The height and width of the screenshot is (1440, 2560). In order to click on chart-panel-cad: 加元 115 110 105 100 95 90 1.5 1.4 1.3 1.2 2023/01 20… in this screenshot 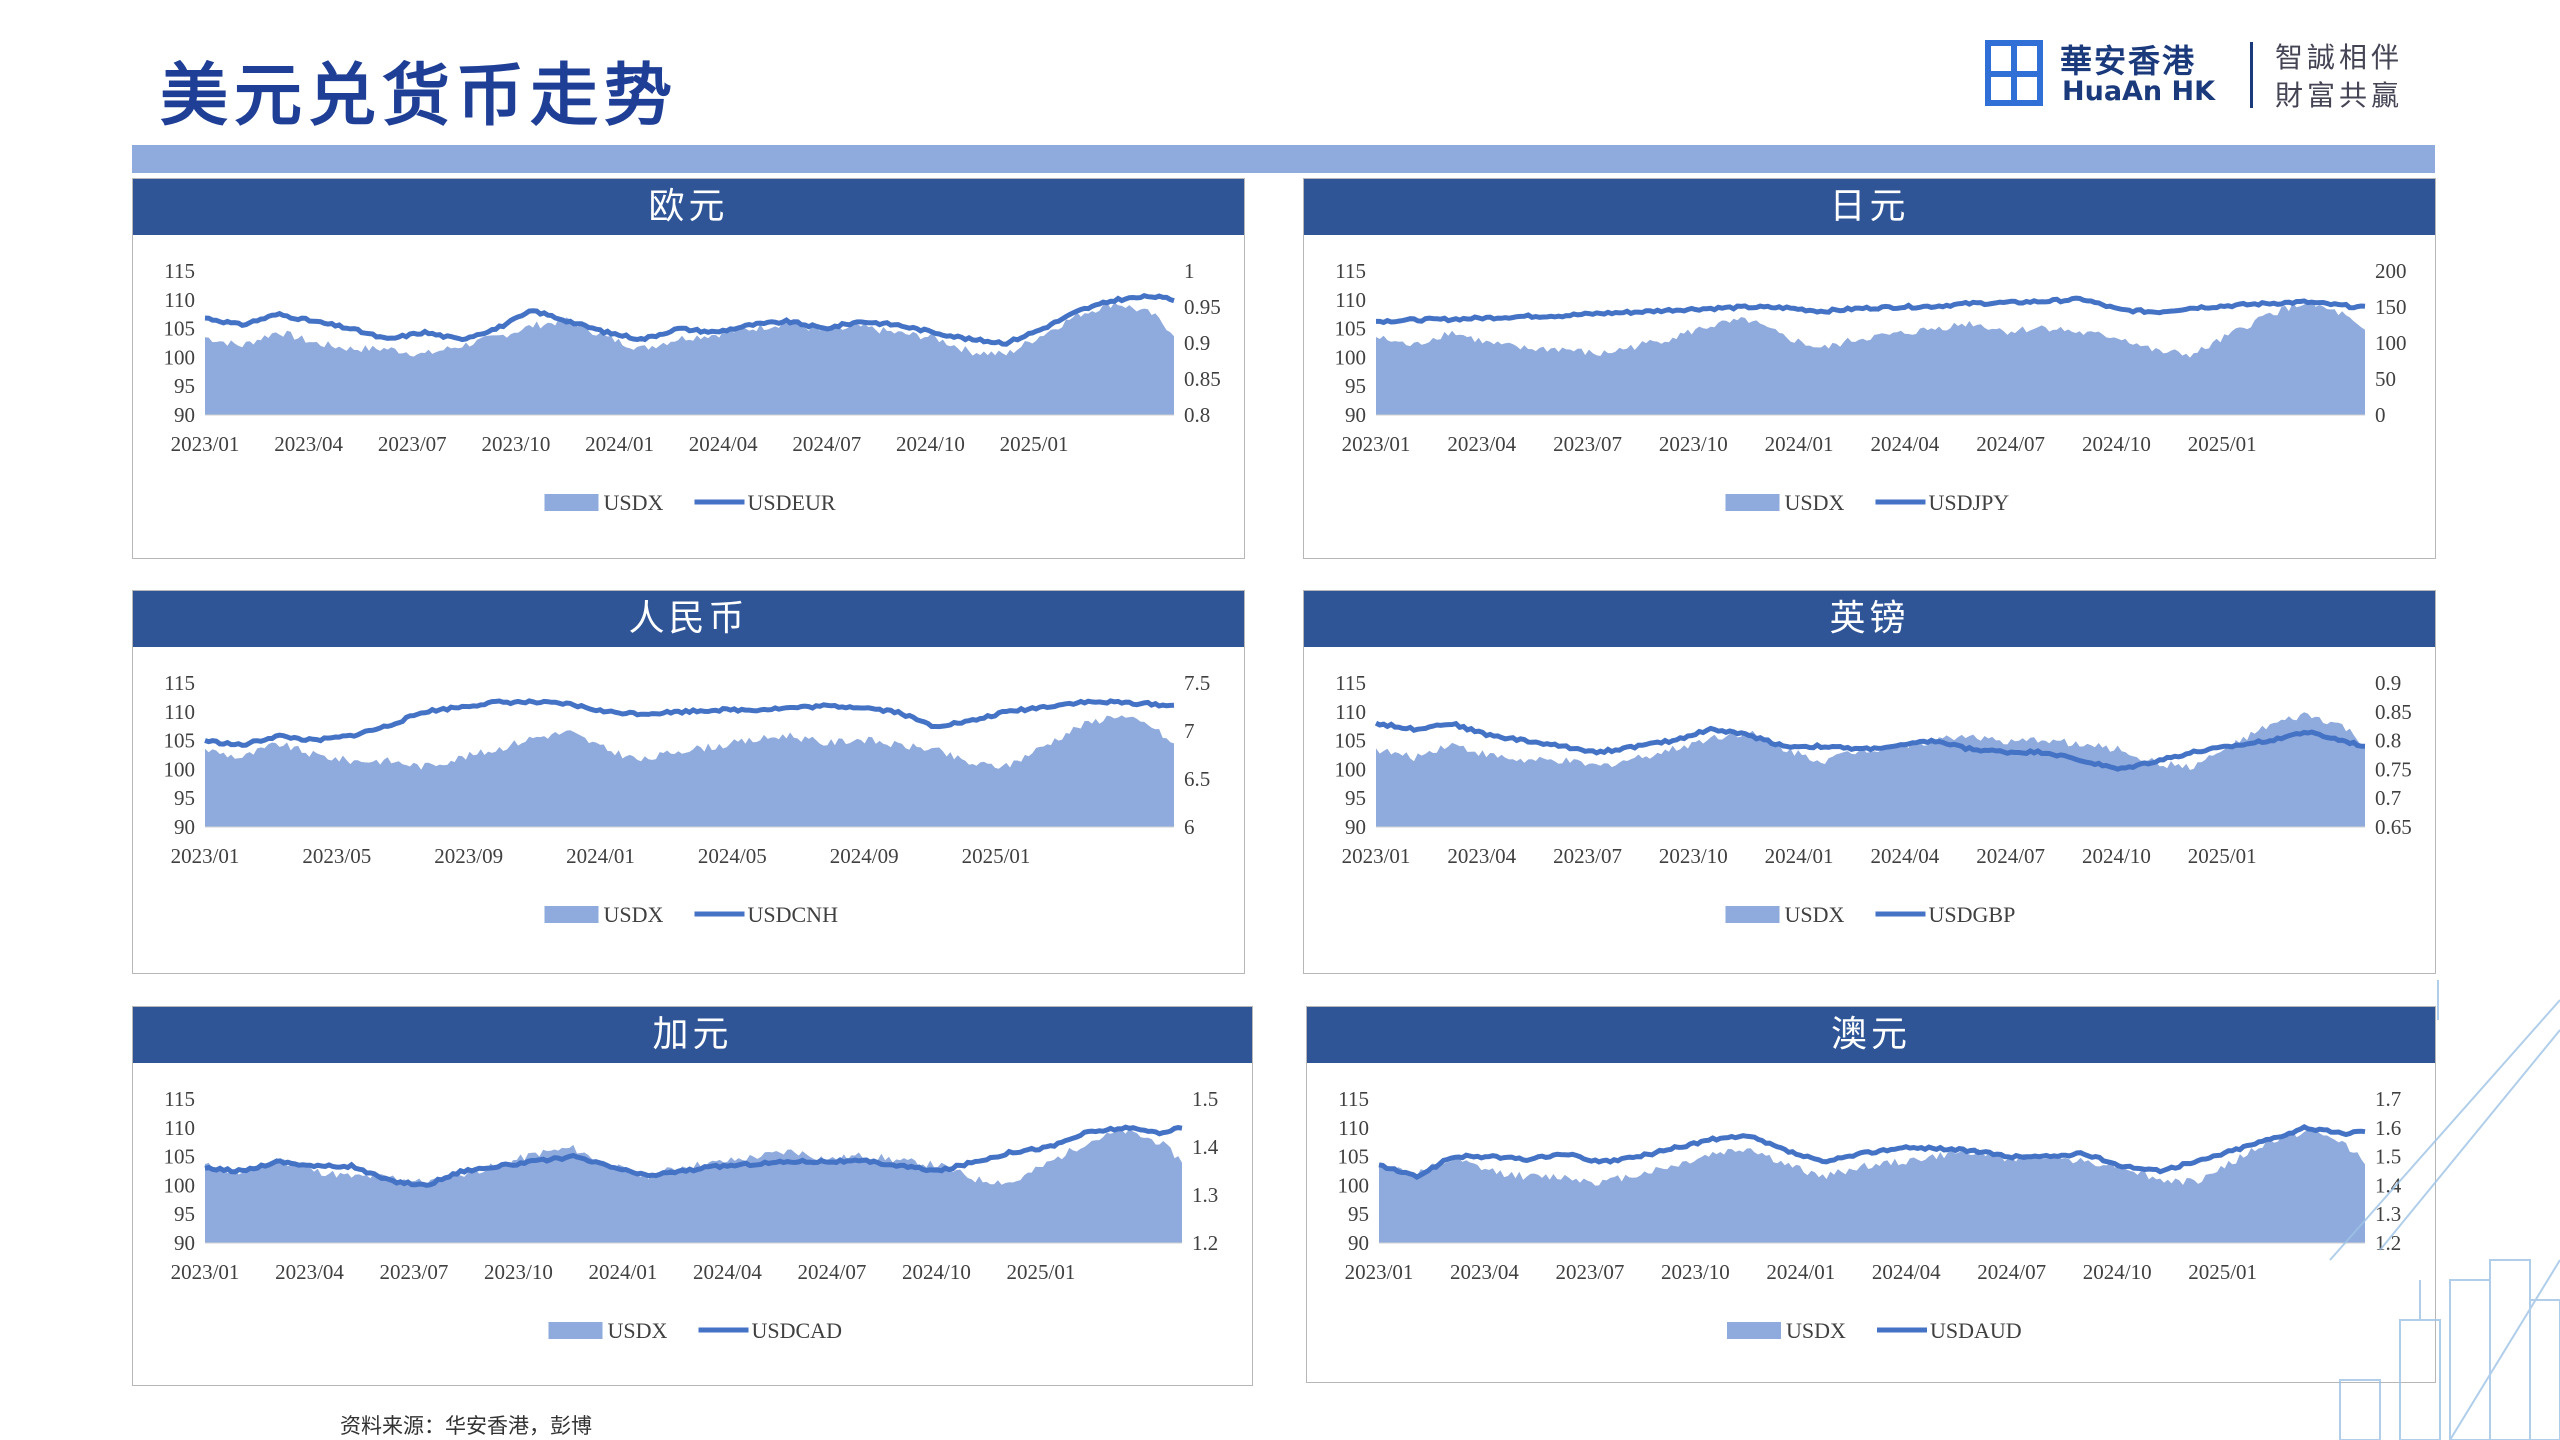, I will do `click(692, 1196)`.